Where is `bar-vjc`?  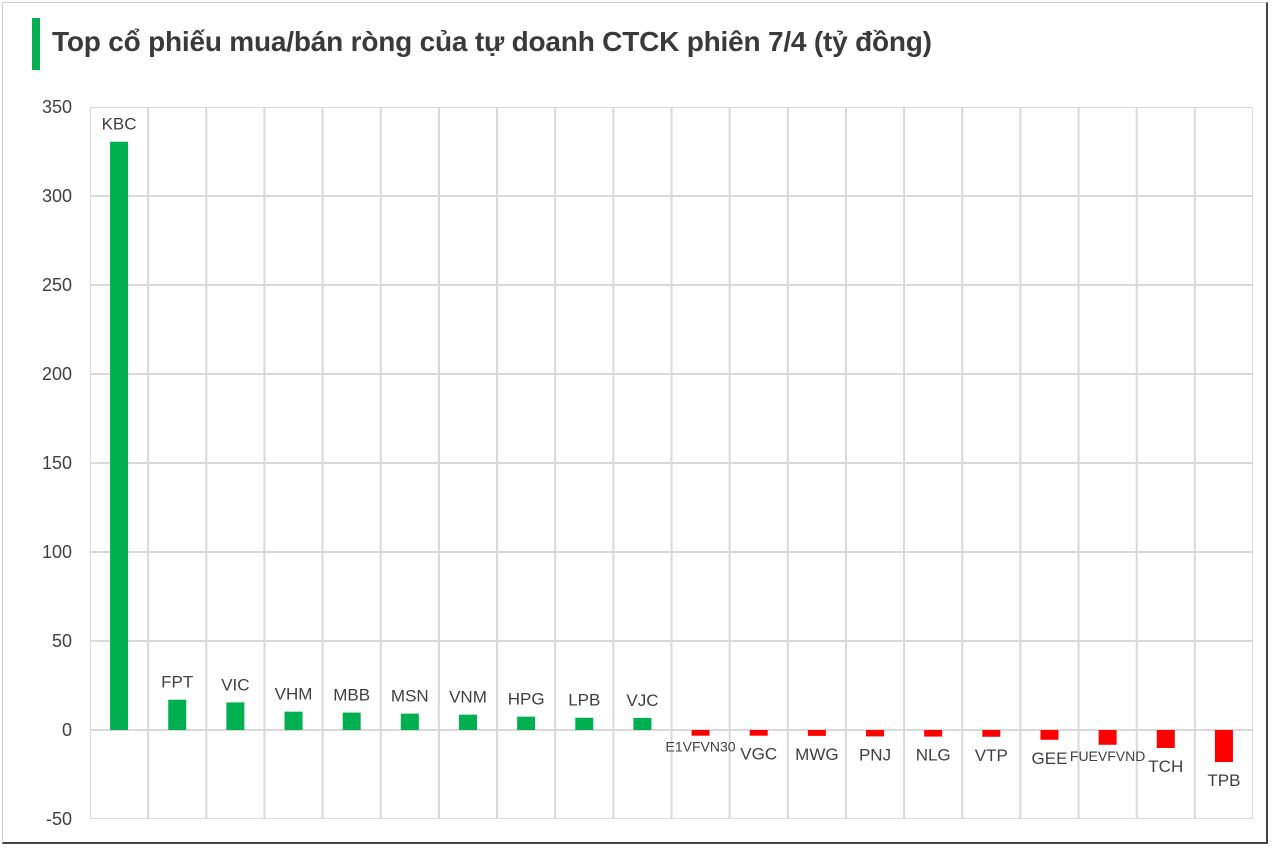
bar-vjc is located at coordinates (642, 723).